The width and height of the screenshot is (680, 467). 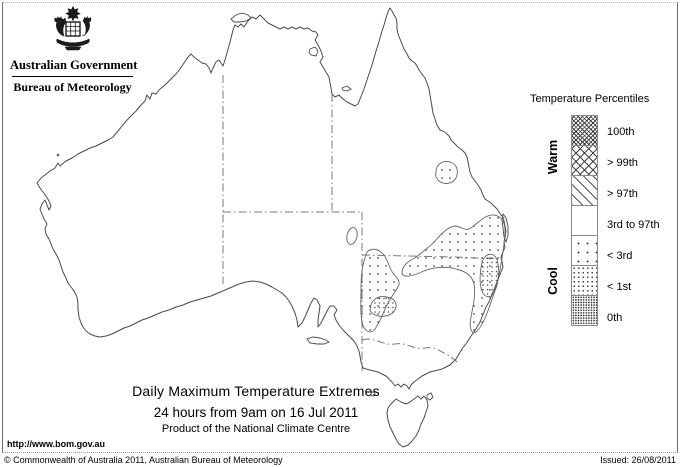 I want to click on legend-warm-label: Warm, so click(x=553, y=157).